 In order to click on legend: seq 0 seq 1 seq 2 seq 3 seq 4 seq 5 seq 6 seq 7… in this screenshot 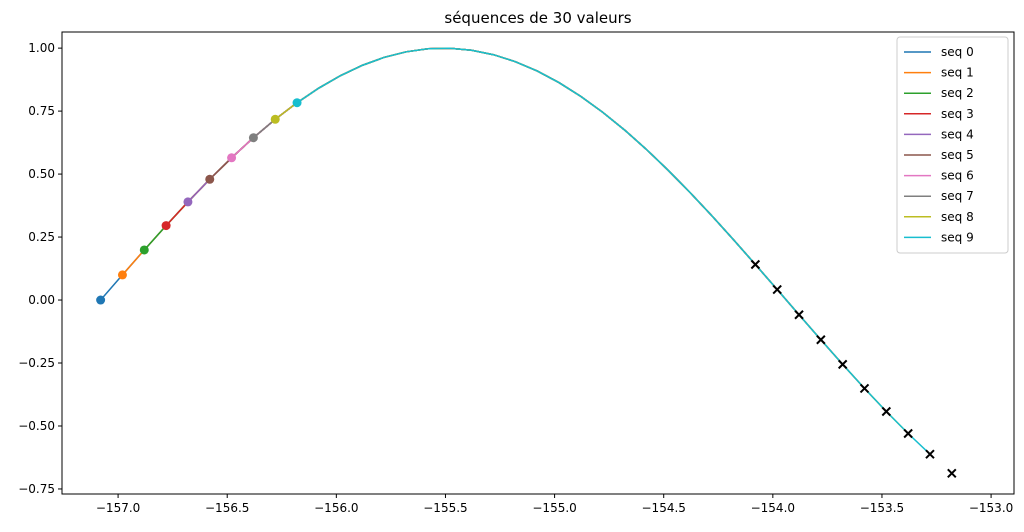, I will do `click(952, 145)`.